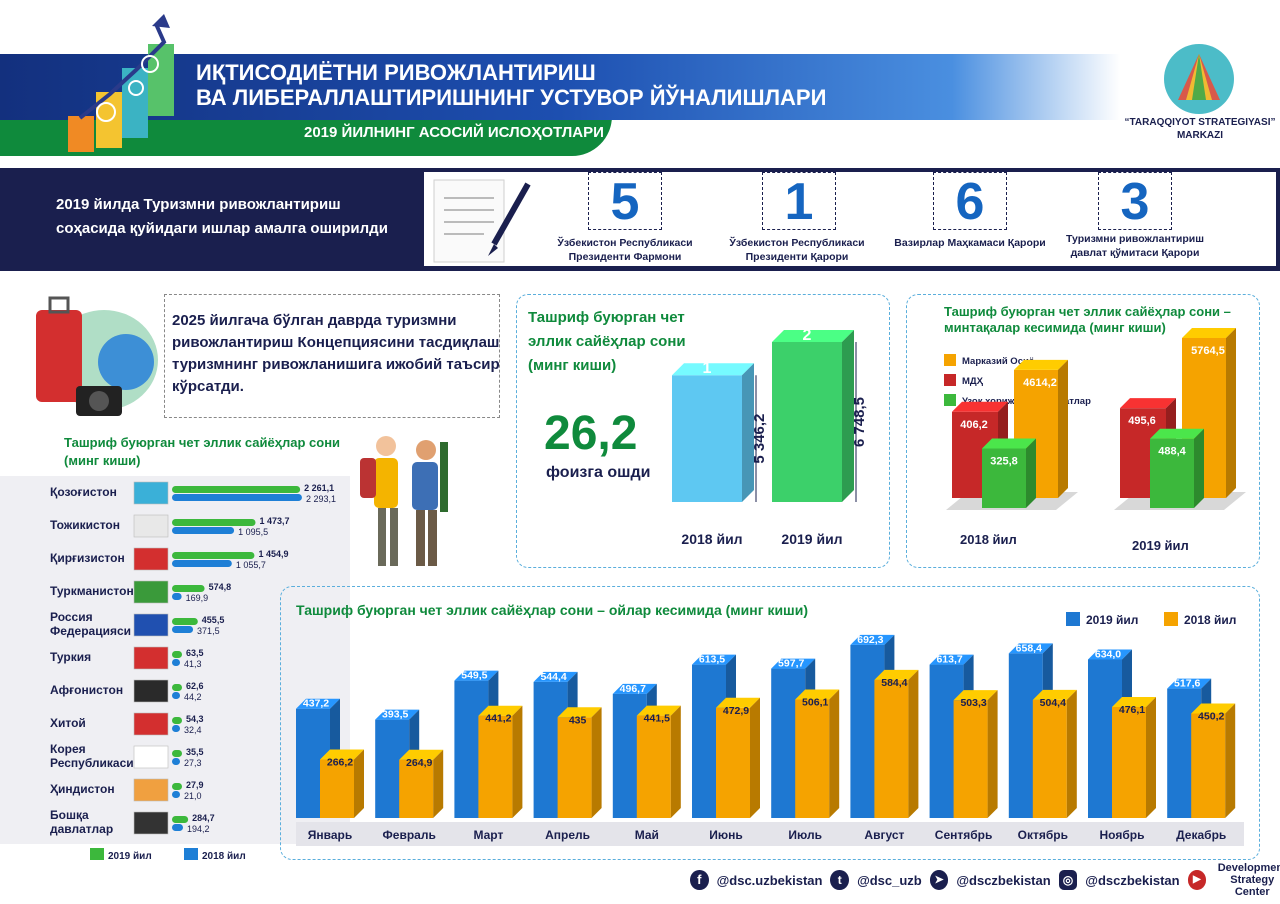  Describe the element at coordinates (193, 796) in the screenshot. I see `value-label-2018: 21,0` at that location.